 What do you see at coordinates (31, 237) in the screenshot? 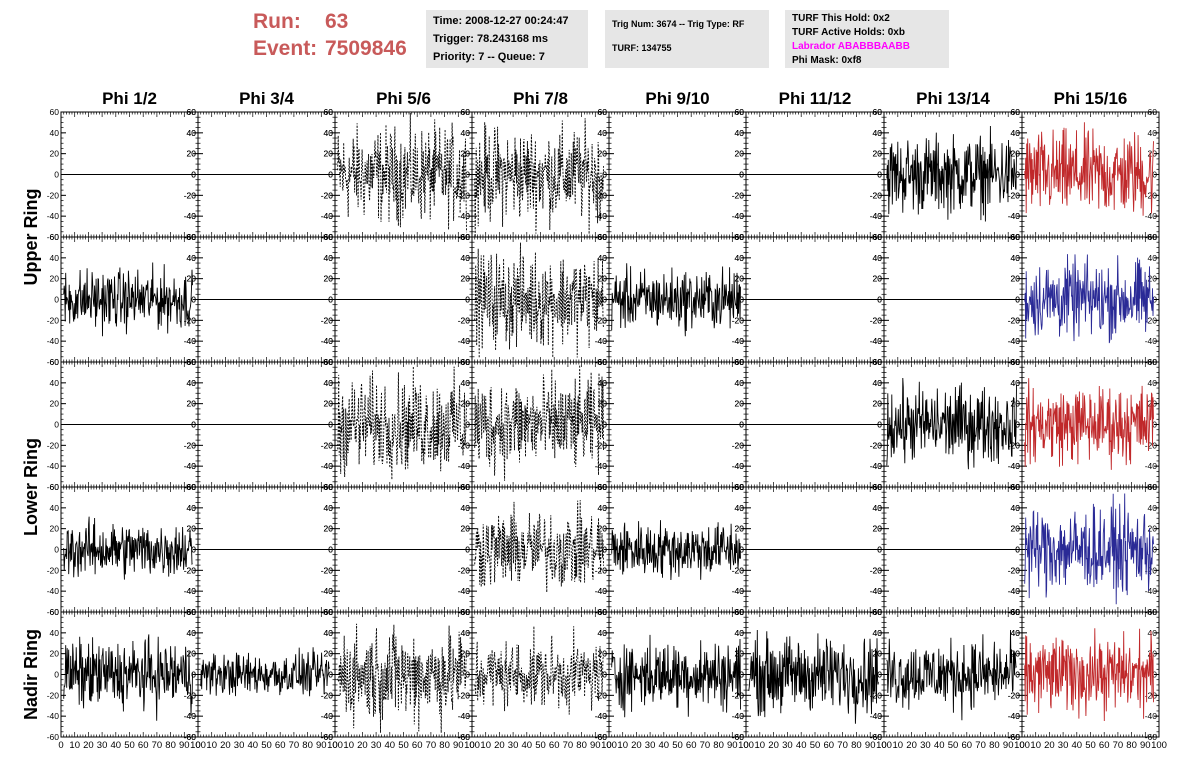
I see `ring-label-1: Upper Ring` at bounding box center [31, 237].